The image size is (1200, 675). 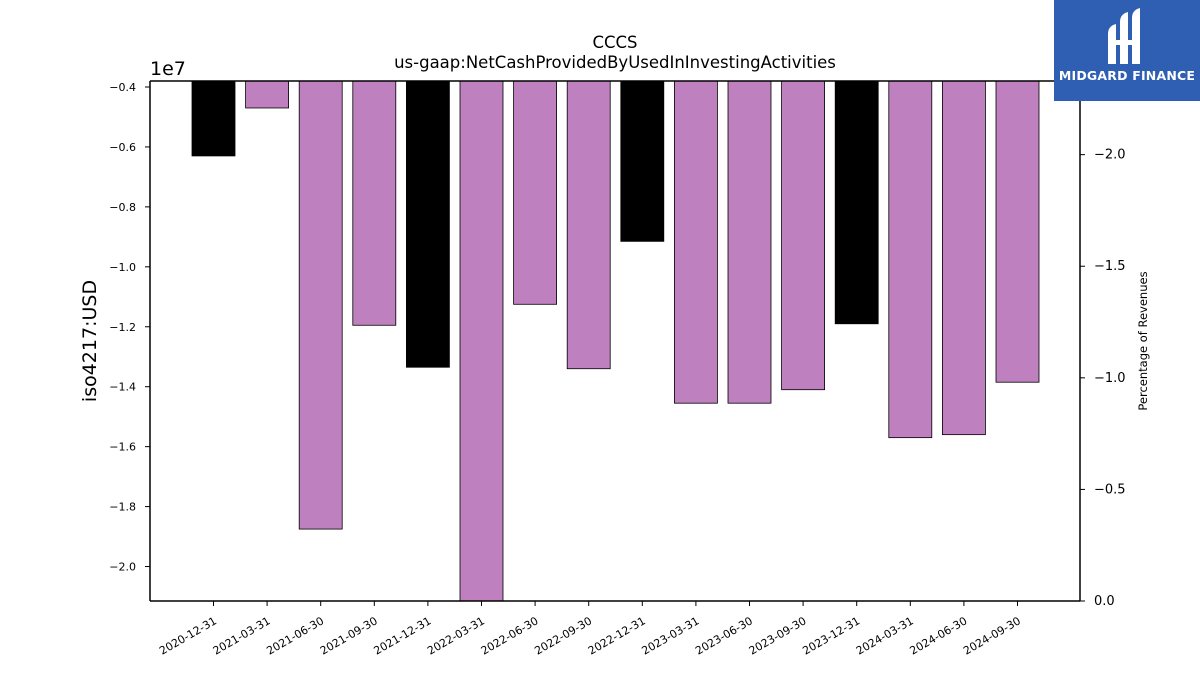 I want to click on y-tick-label: −1.0, so click(x=122, y=267).